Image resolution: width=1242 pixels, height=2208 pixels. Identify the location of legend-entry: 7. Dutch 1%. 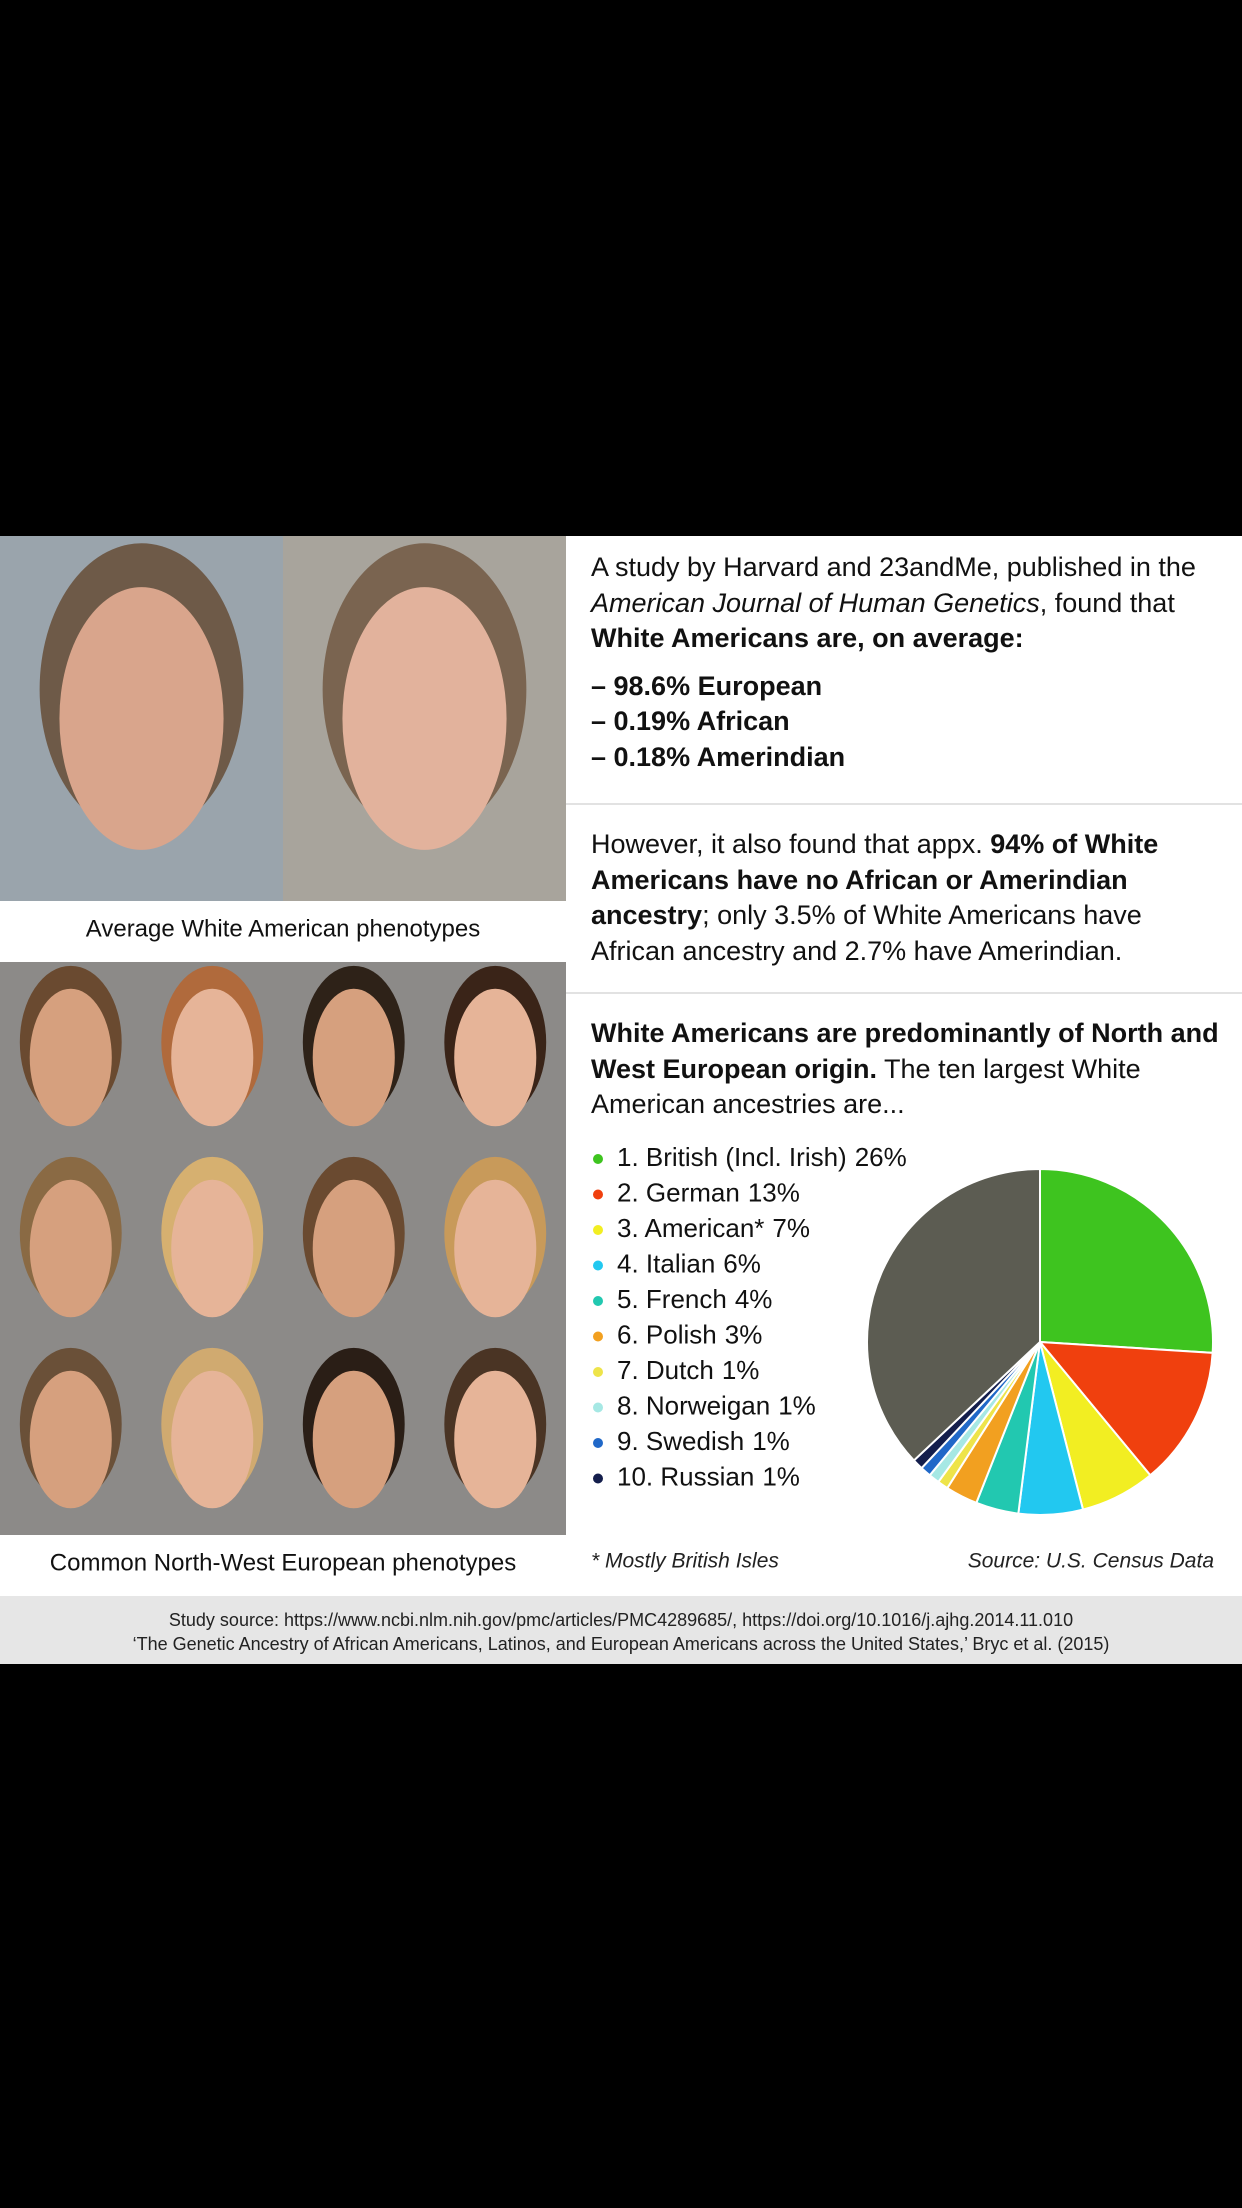
(688, 1370).